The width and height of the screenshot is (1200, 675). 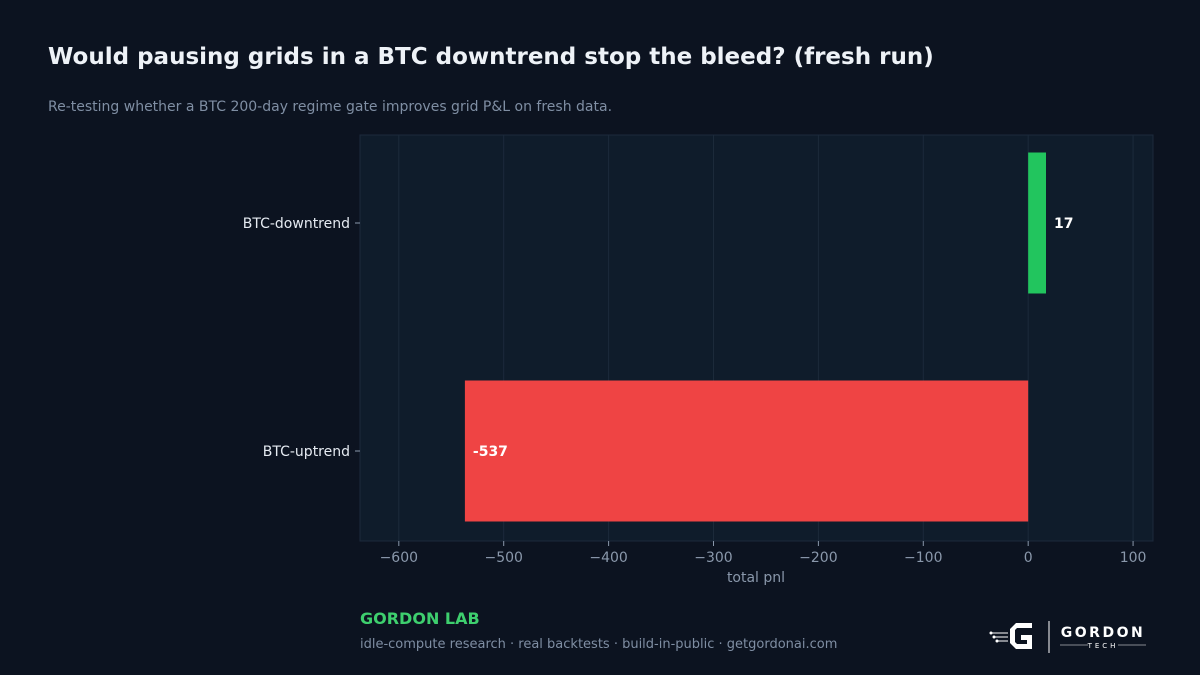 What do you see at coordinates (746, 451) in the screenshot?
I see `bar-btc-uptrend` at bounding box center [746, 451].